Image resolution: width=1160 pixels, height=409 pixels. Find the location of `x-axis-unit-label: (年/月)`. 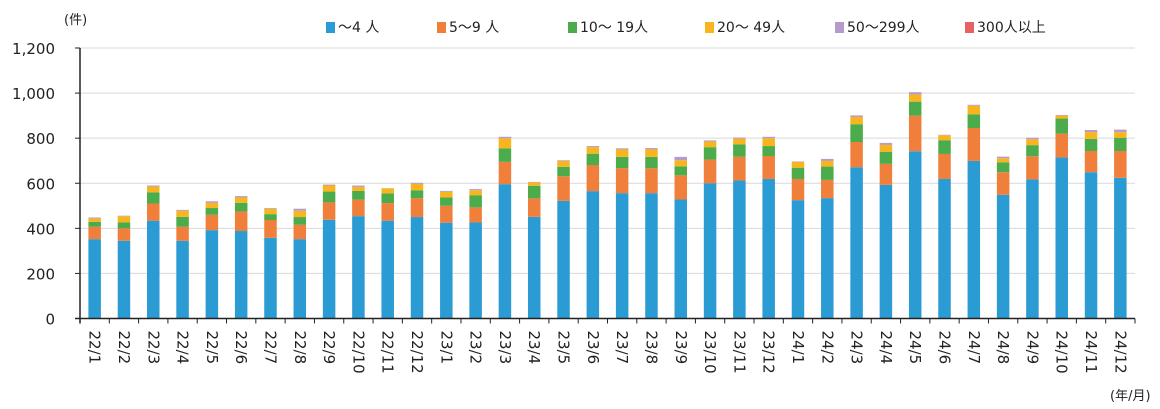

x-axis-unit-label: (年/月) is located at coordinates (1130, 396).